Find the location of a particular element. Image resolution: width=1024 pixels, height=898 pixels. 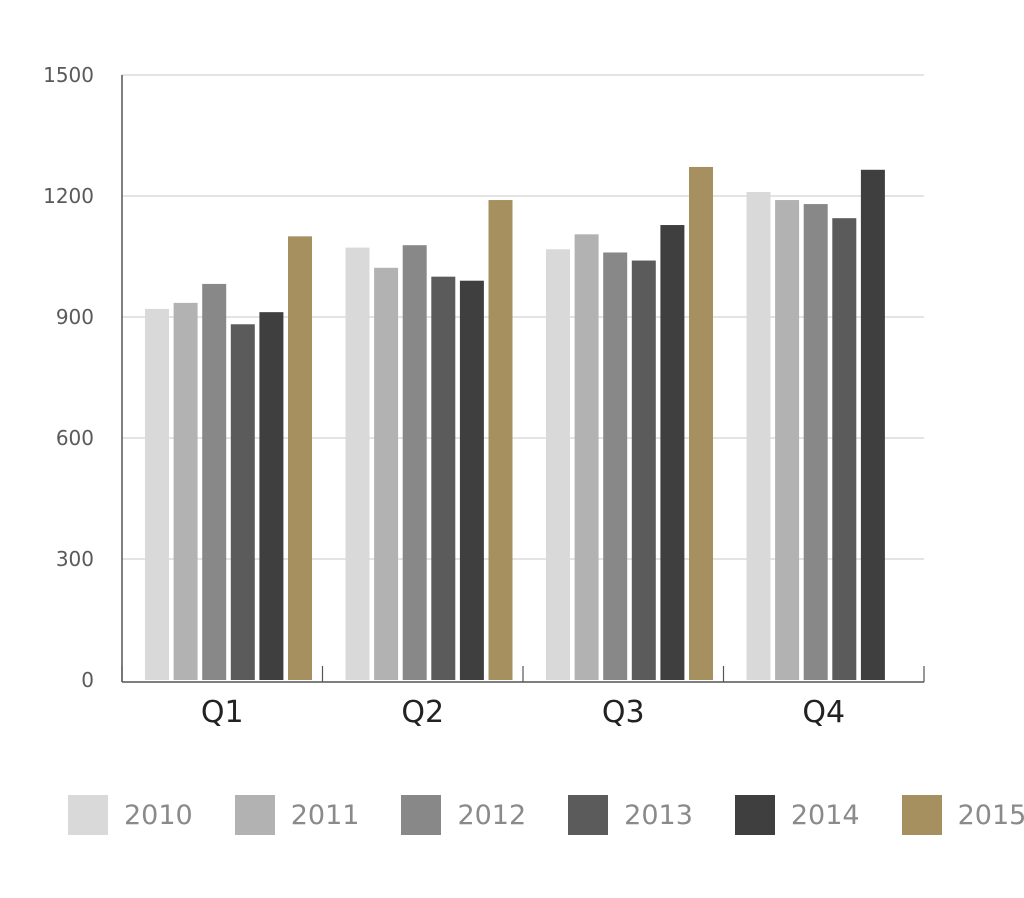

bar-2014-Q2 is located at coordinates (471, 480).